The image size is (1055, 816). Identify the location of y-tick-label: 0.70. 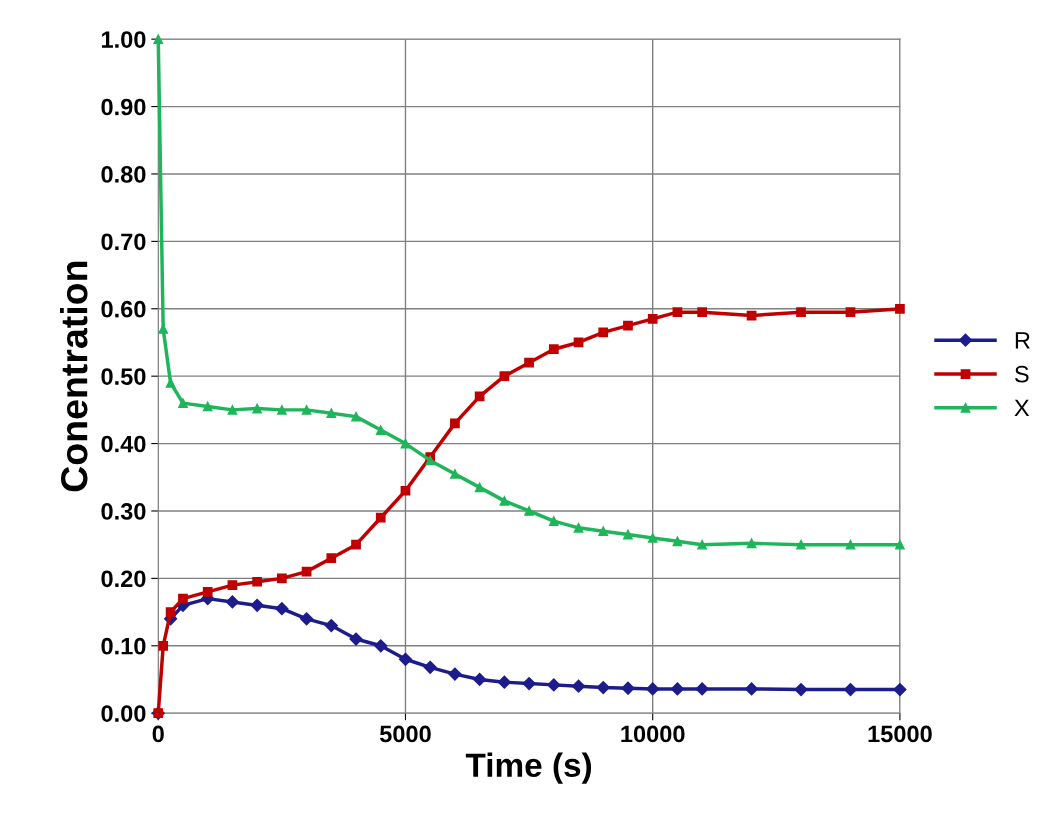
(123, 242).